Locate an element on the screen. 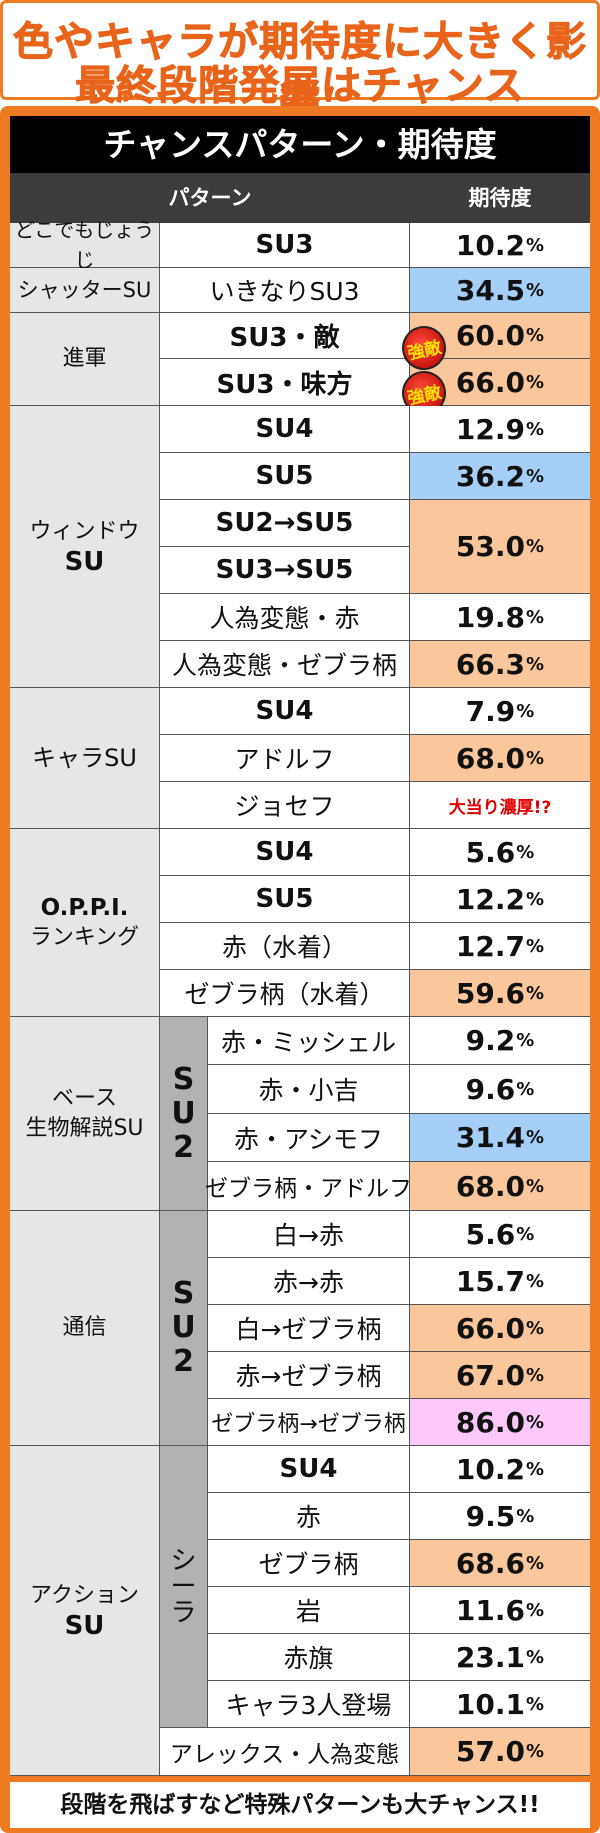 Image resolution: width=600 pixels, height=1833 pixels. header-banner: 色やキャラが期待度に大きく影響 最終段階発展はチャンス is located at coordinates (300, 62).